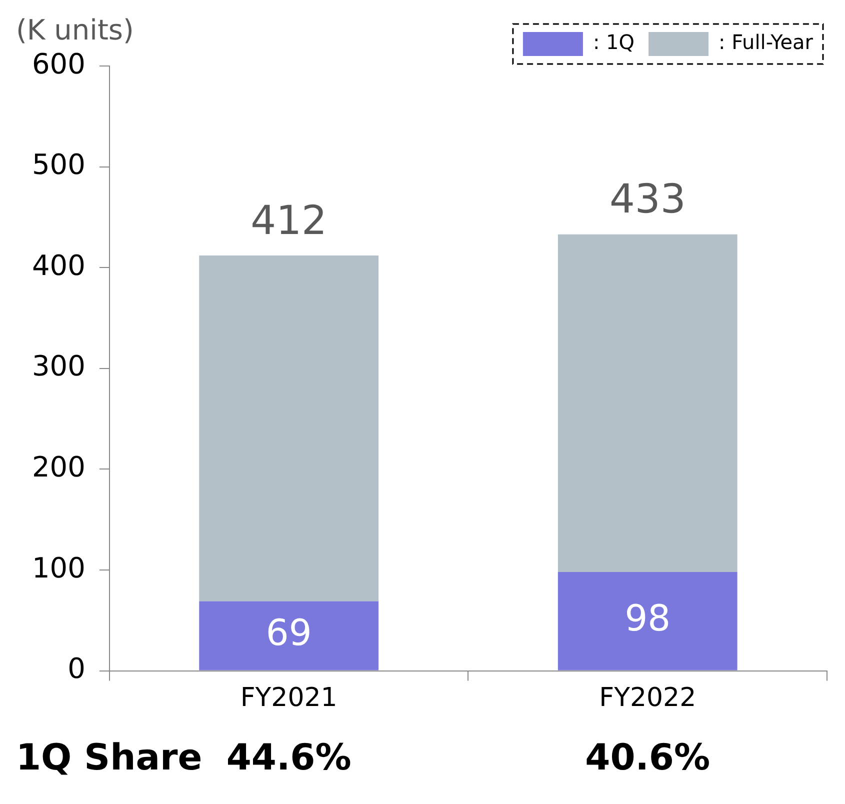 This screenshot has height=804, width=845. What do you see at coordinates (766, 42) in the screenshot?
I see `legend-label: : Full-Year` at bounding box center [766, 42].